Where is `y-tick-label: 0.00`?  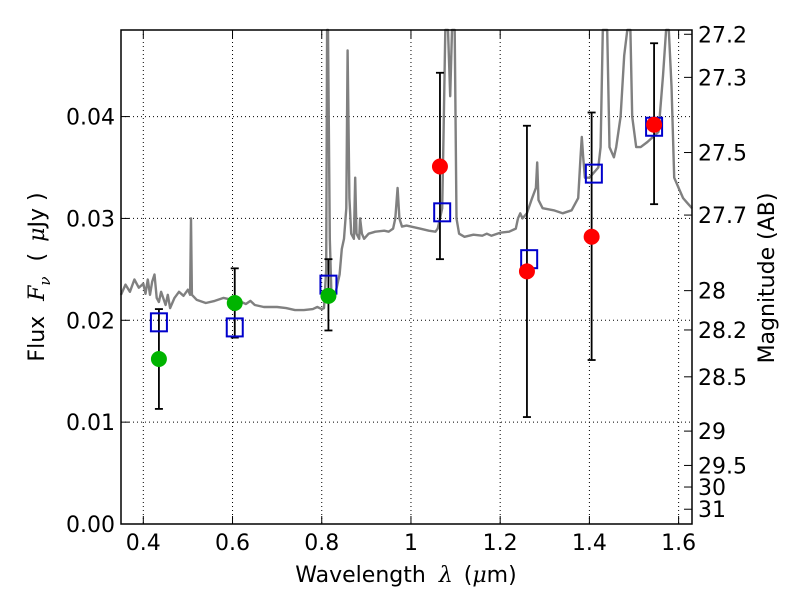 y-tick-label: 0.00 is located at coordinates (90, 525).